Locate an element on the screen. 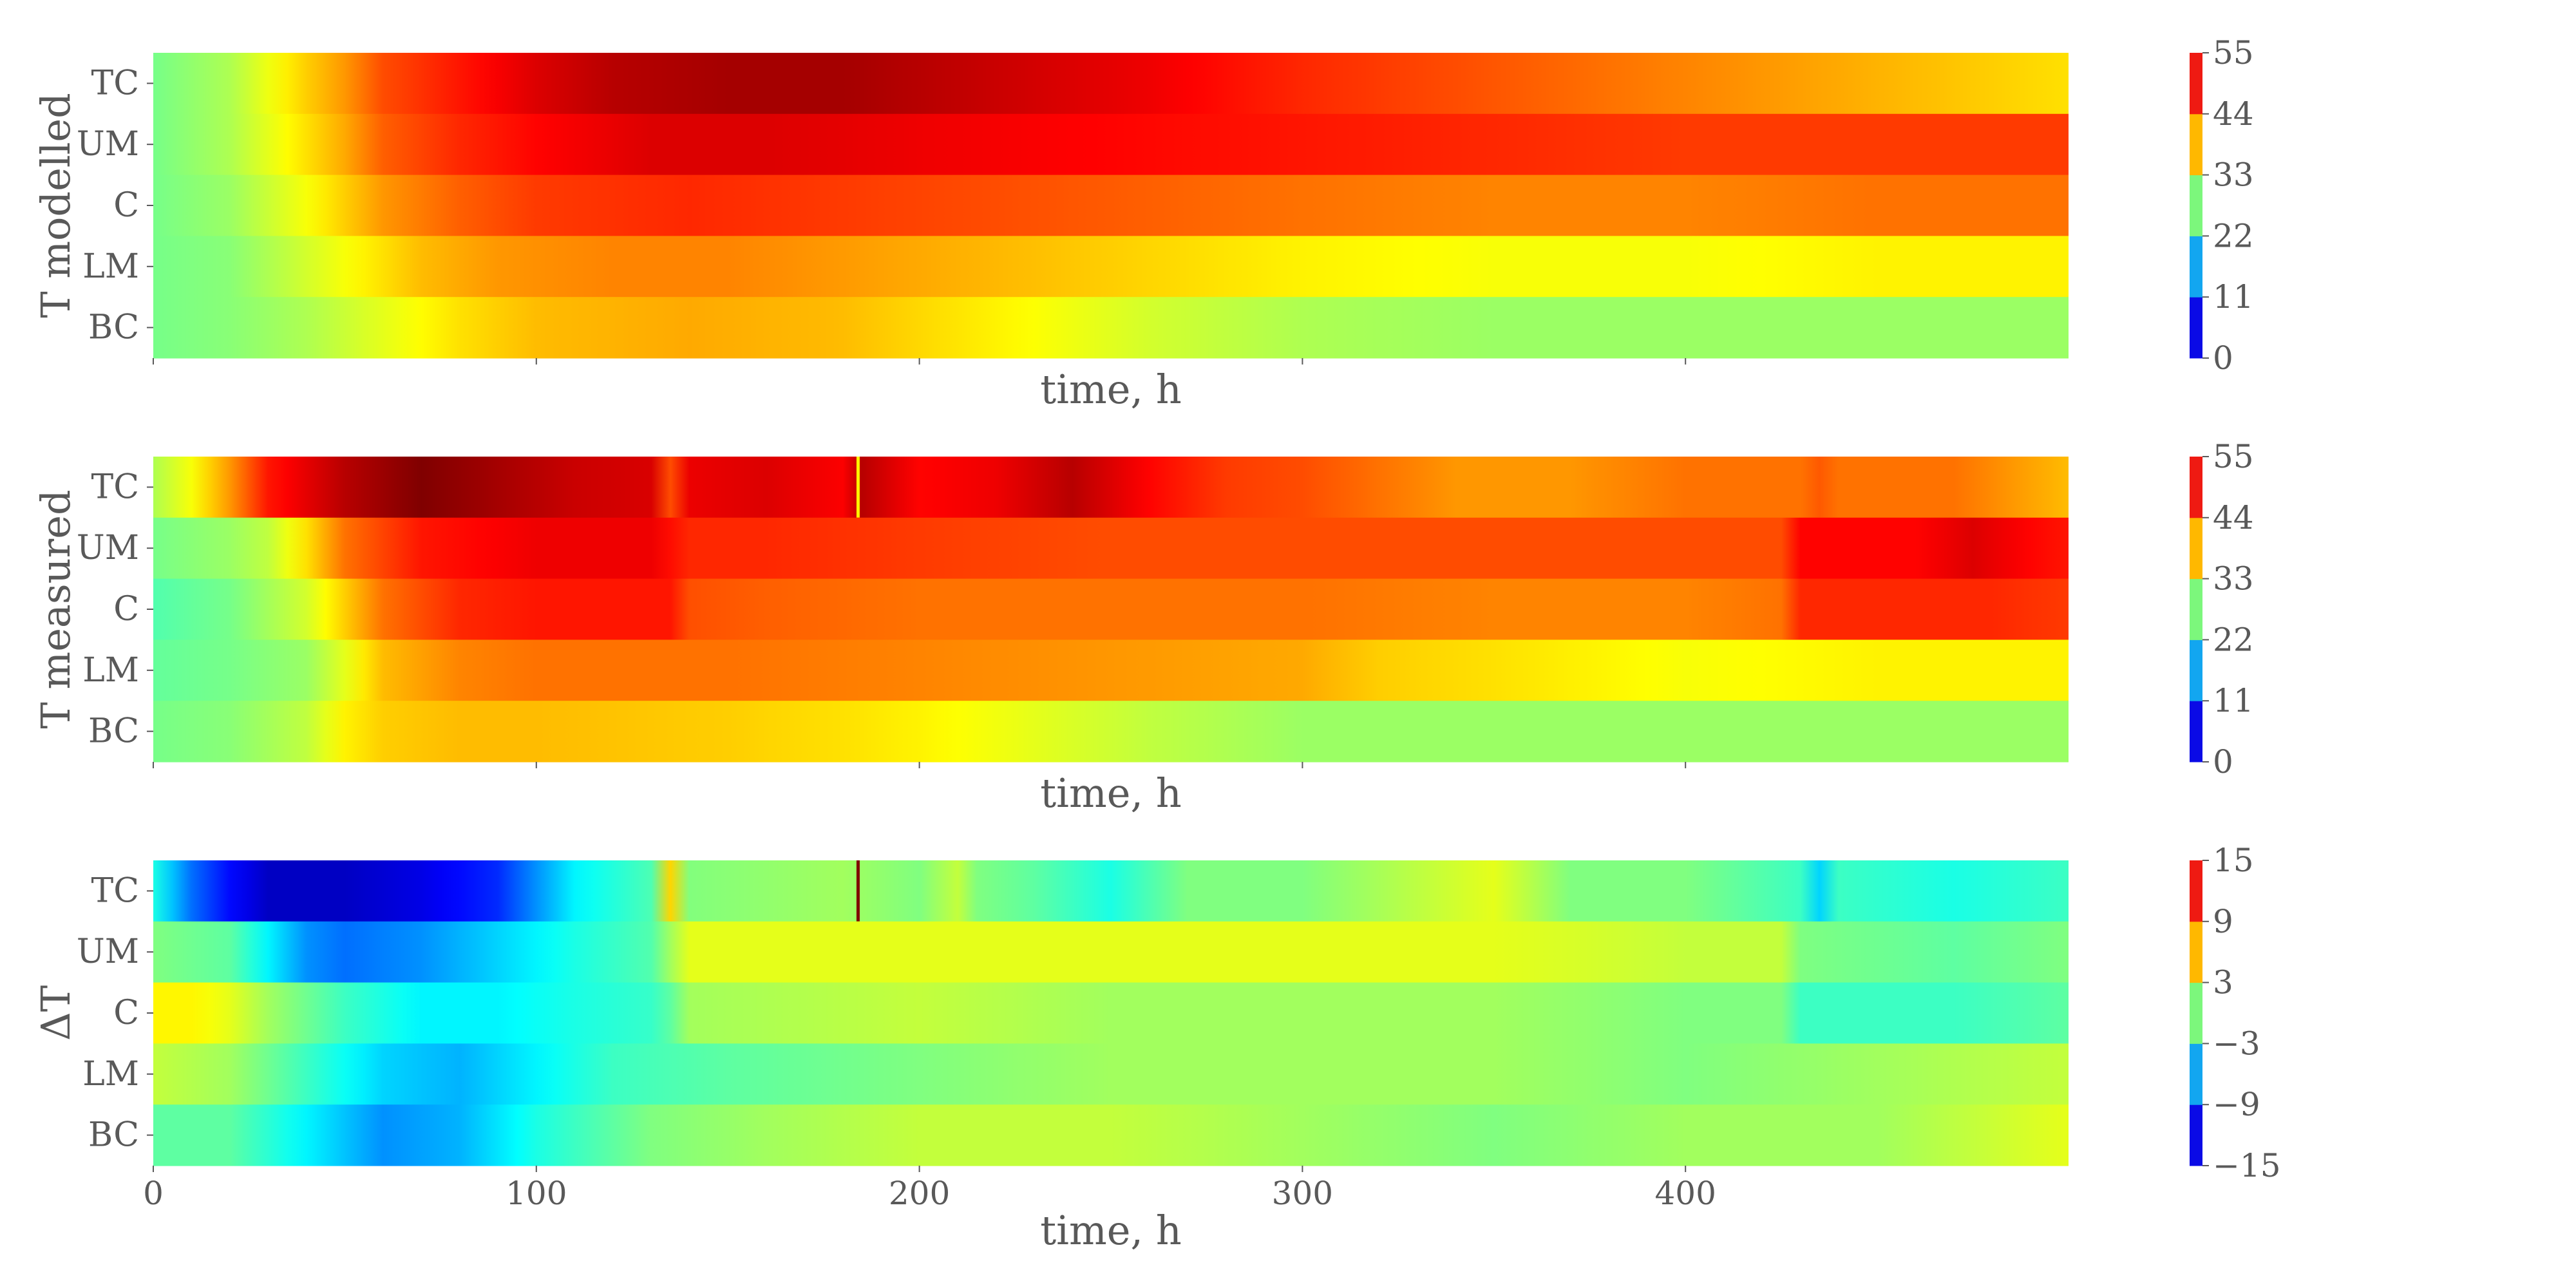 This screenshot has width=2576, height=1288. y-axis-label: T measured is located at coordinates (56, 608).